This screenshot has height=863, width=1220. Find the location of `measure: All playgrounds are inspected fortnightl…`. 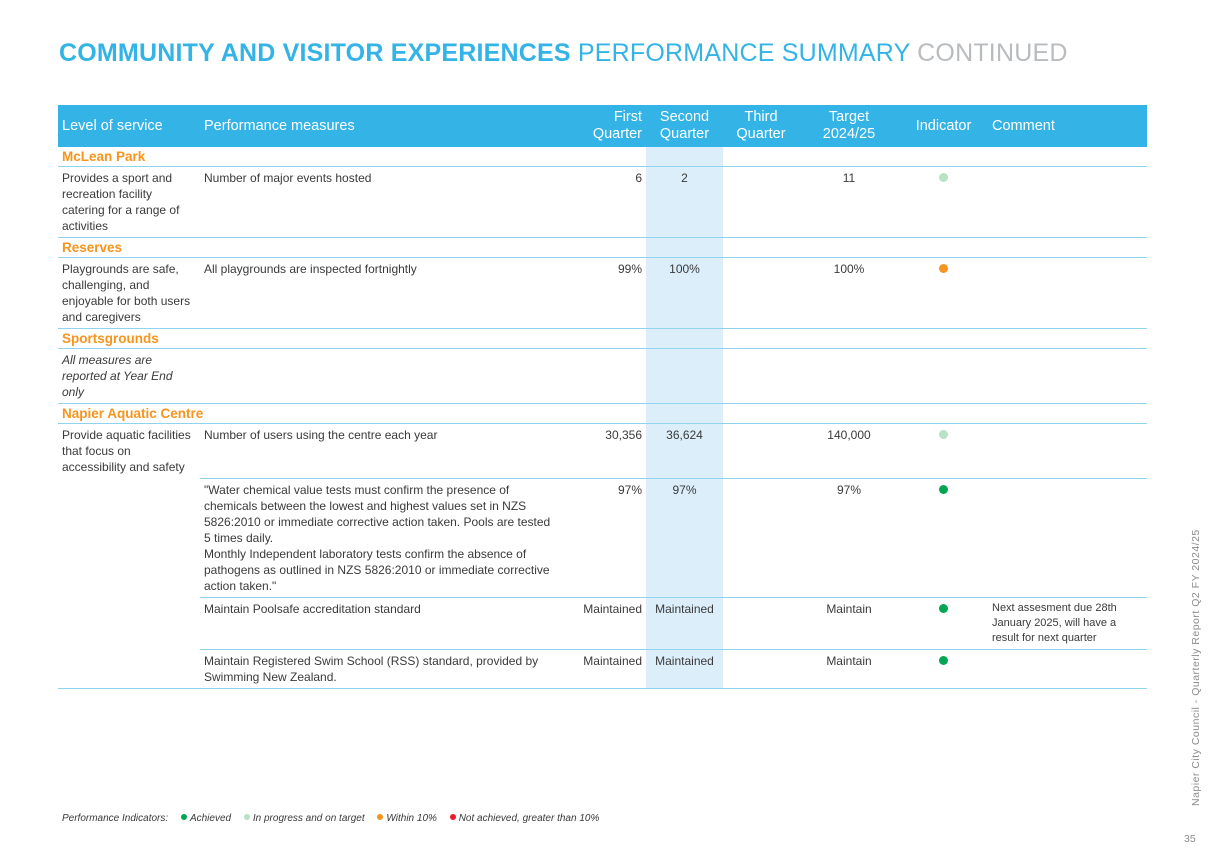

measure: All playgrounds are inspected fortnightl… is located at coordinates (380, 293).